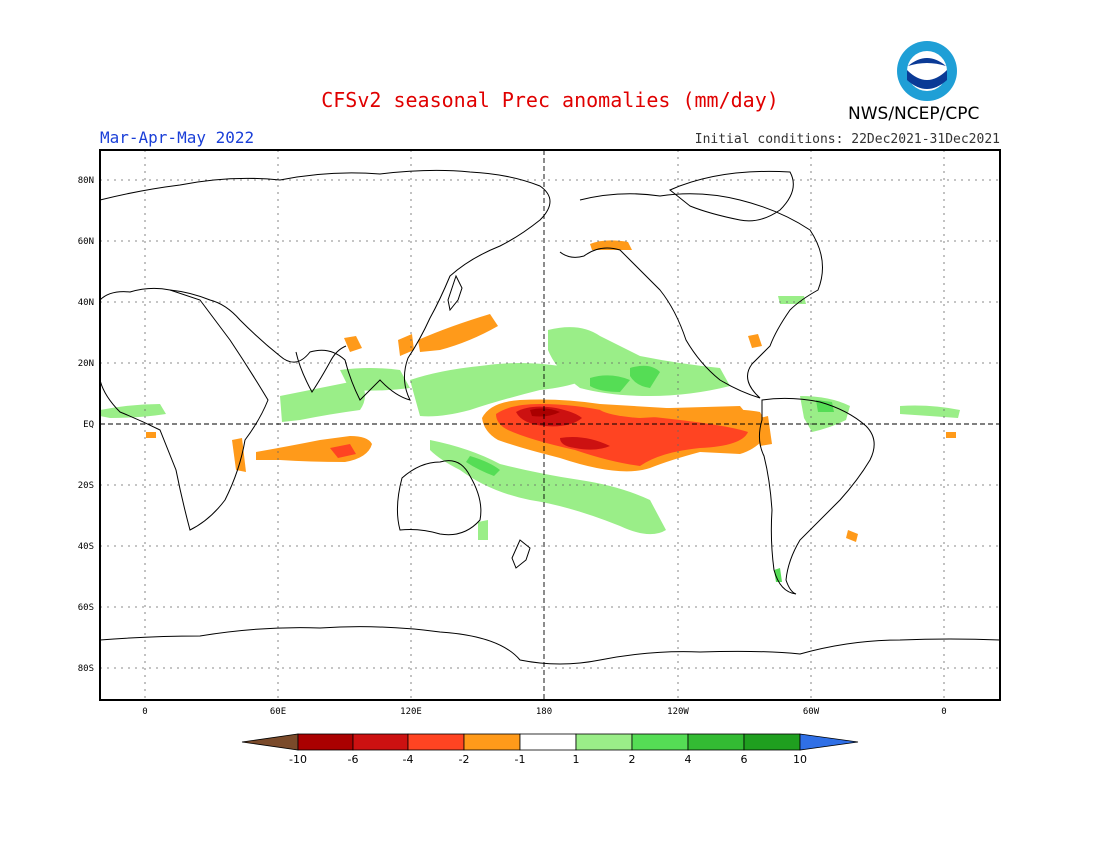 This screenshot has width=1100, height=850. What do you see at coordinates (86, 608) in the screenshot?
I see `lat-label: 60S` at bounding box center [86, 608].